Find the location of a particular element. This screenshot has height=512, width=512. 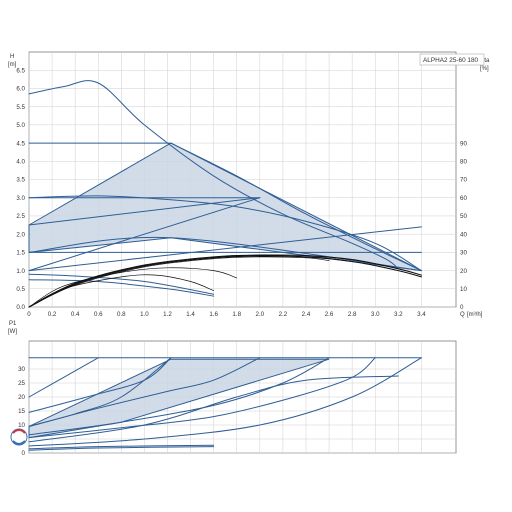

power-tick-label: 0 is located at coordinates (24, 453).